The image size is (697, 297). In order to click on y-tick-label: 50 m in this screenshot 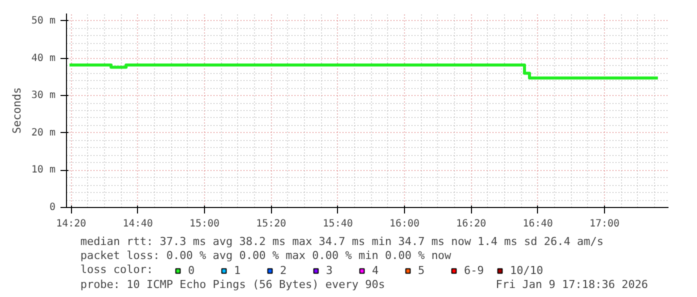, I will do `click(43, 20)`.